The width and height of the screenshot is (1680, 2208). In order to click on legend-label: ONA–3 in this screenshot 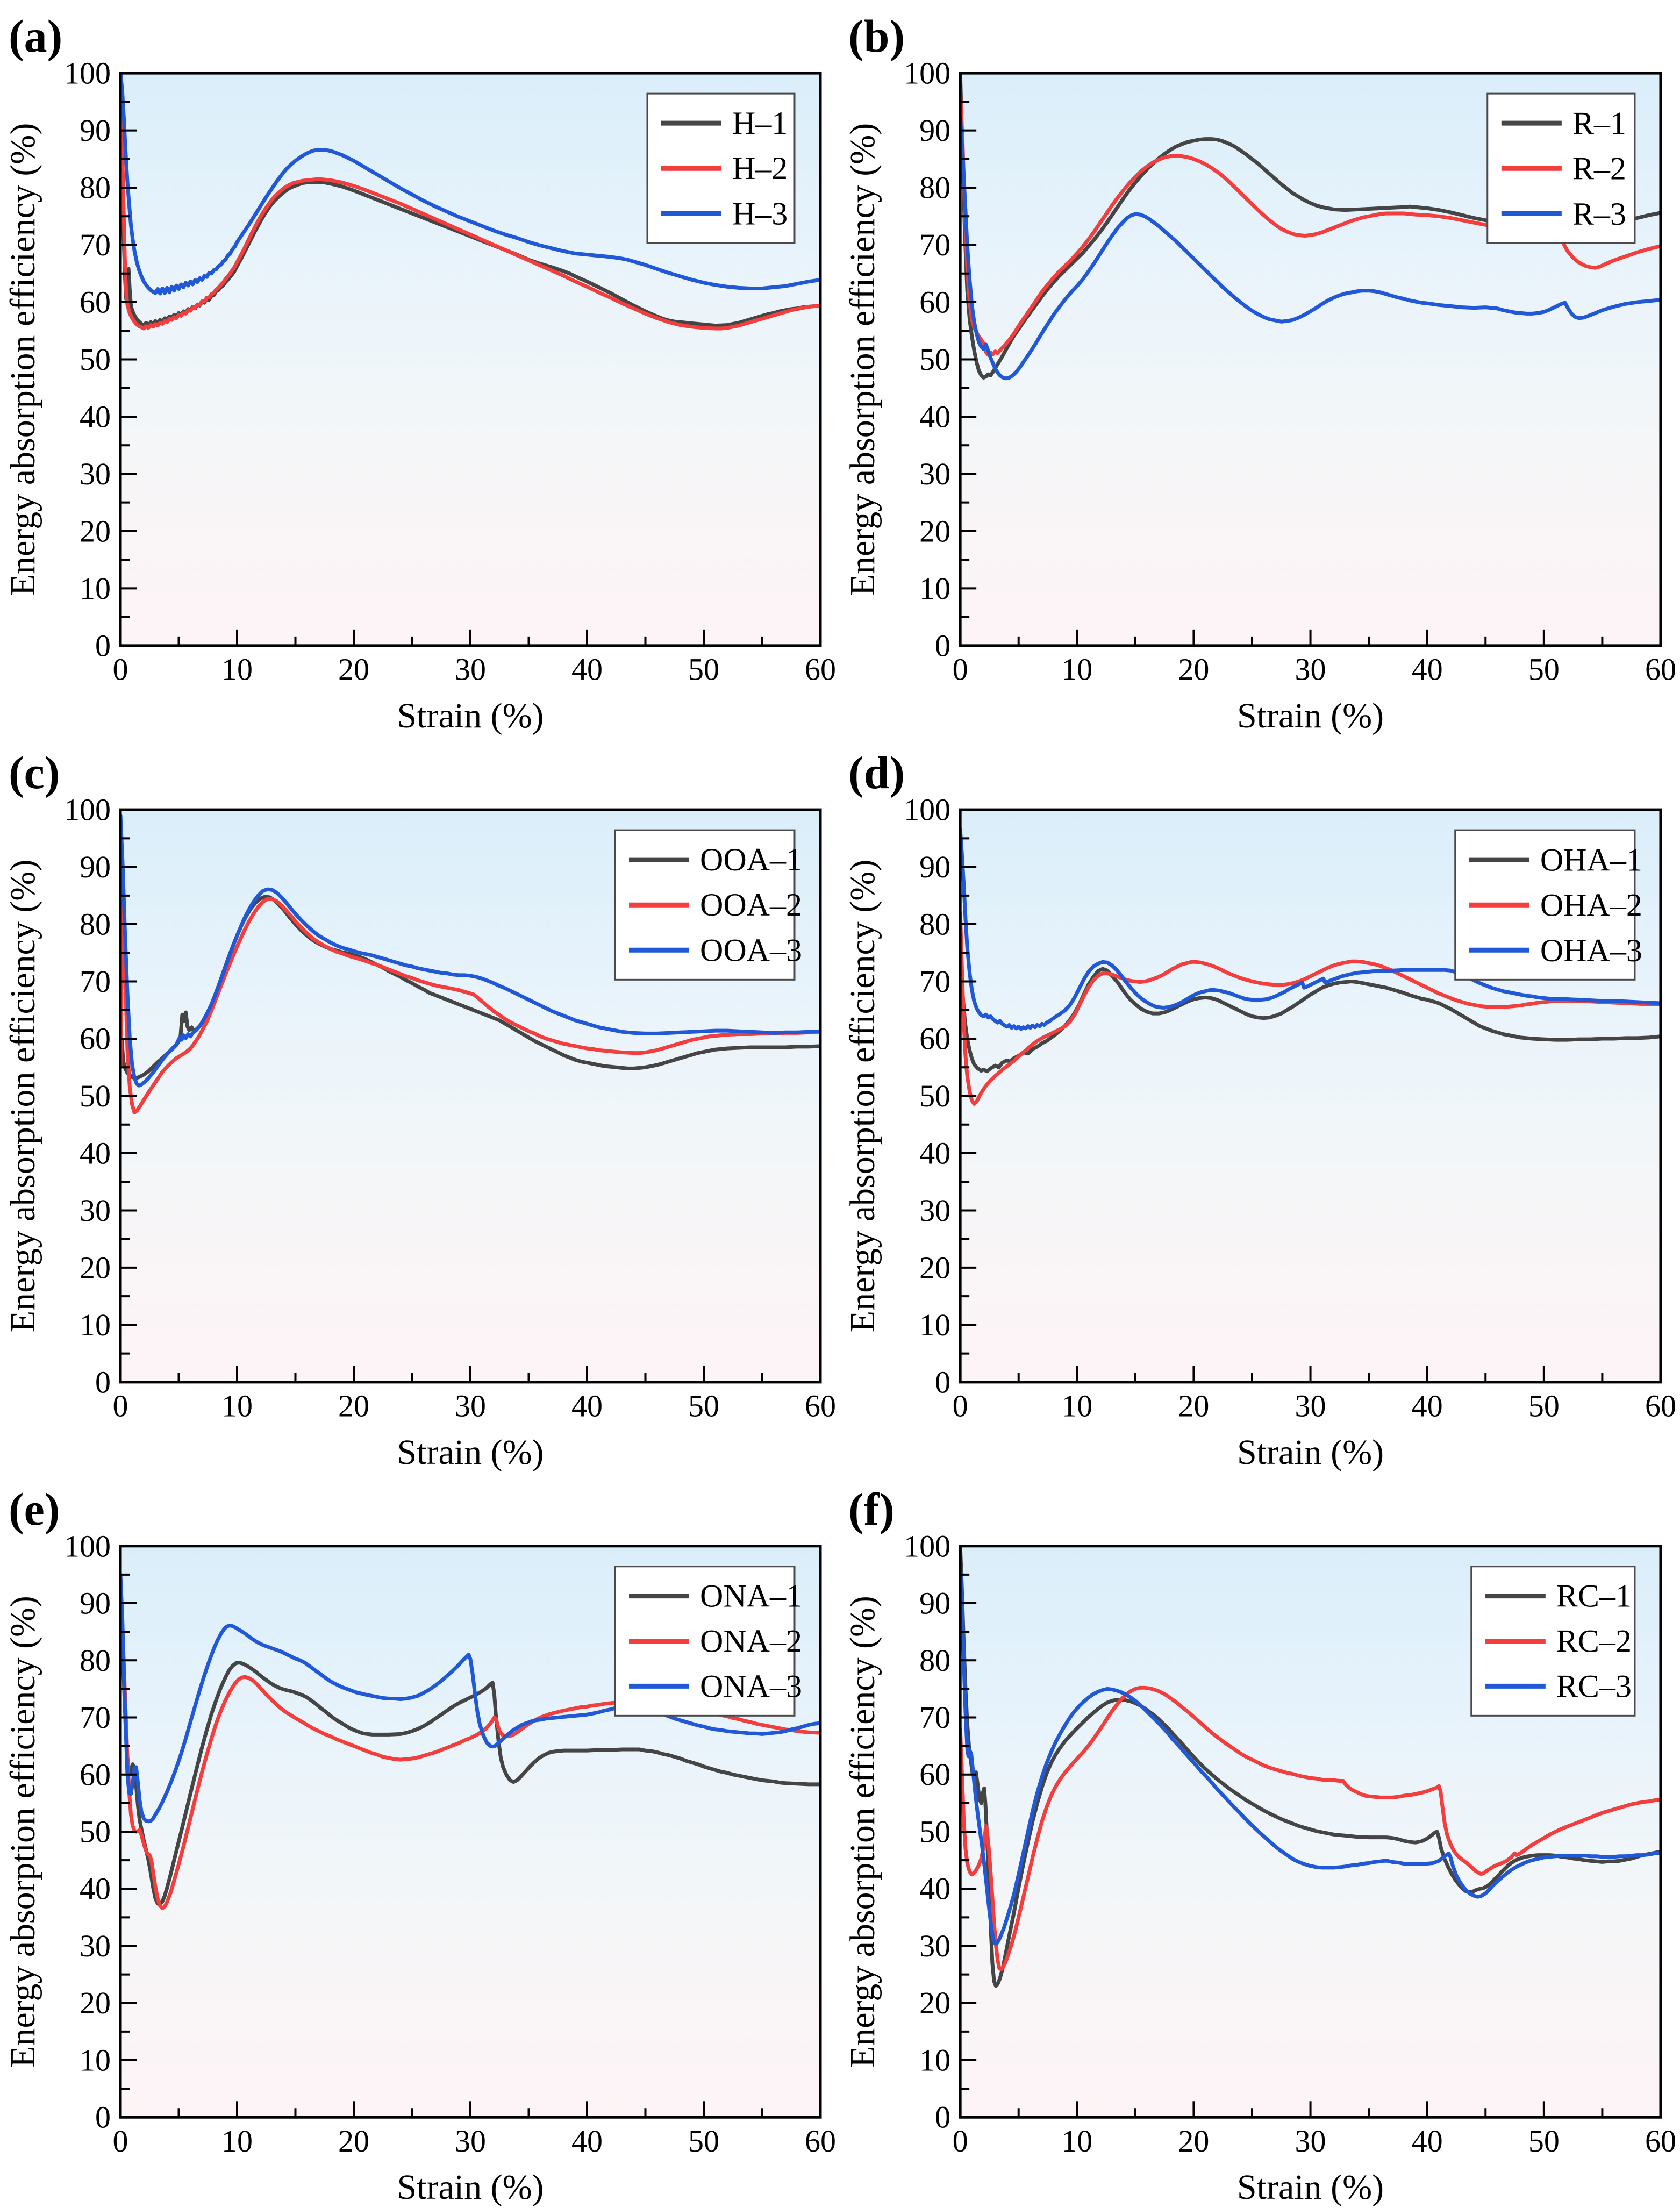, I will do `click(751, 1686)`.